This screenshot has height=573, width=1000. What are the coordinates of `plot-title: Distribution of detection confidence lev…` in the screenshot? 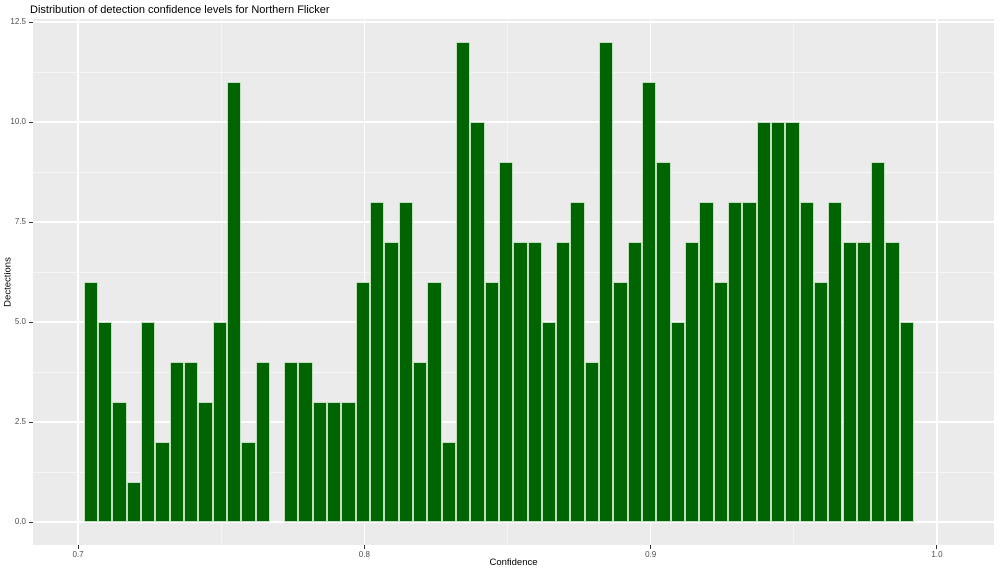 It's located at (180, 10).